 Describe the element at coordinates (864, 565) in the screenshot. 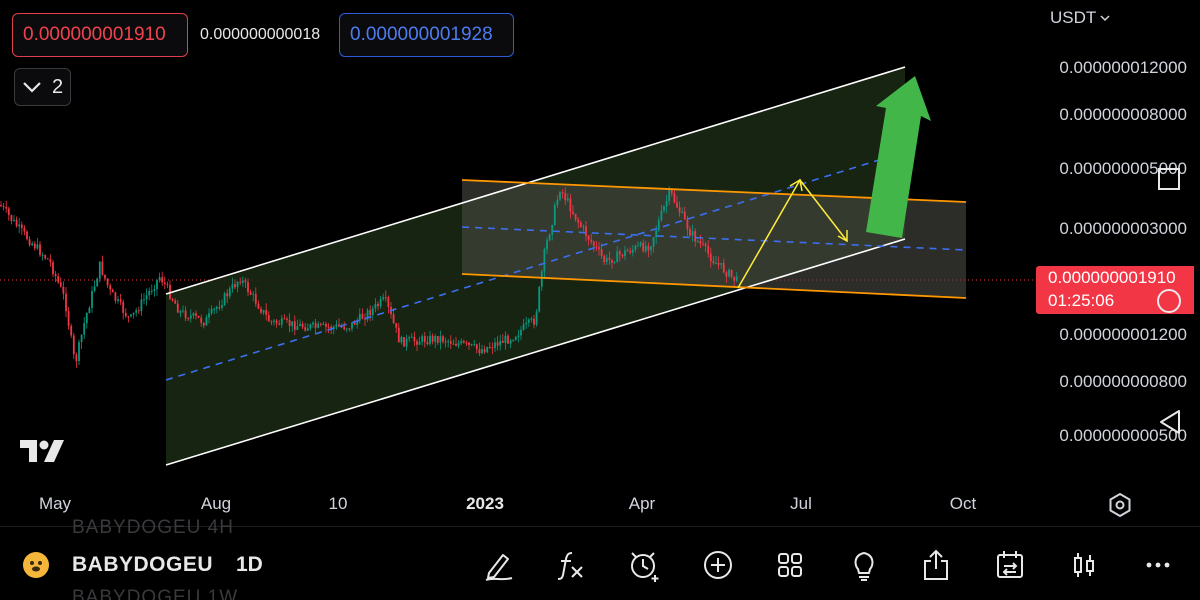

I see `ideas-bulb-icon` at that location.